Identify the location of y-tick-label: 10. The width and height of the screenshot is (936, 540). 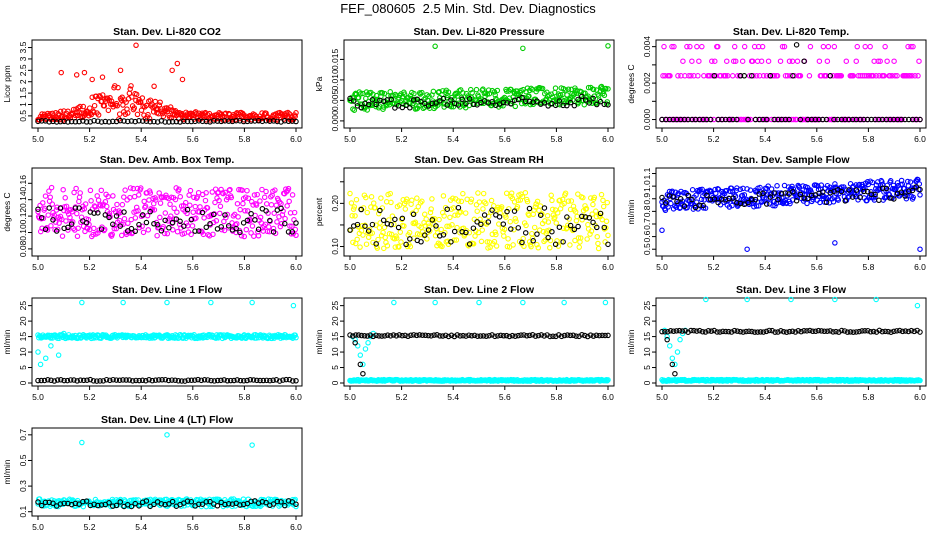
(23, 352).